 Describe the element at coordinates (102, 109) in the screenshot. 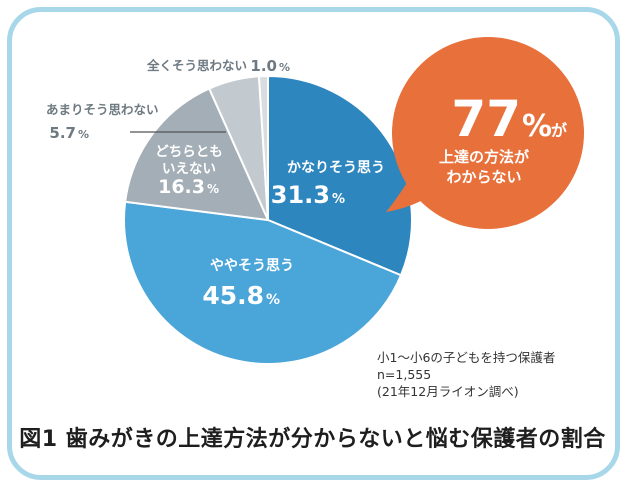

I see `slice-label-3: あまりそう思わない` at that location.